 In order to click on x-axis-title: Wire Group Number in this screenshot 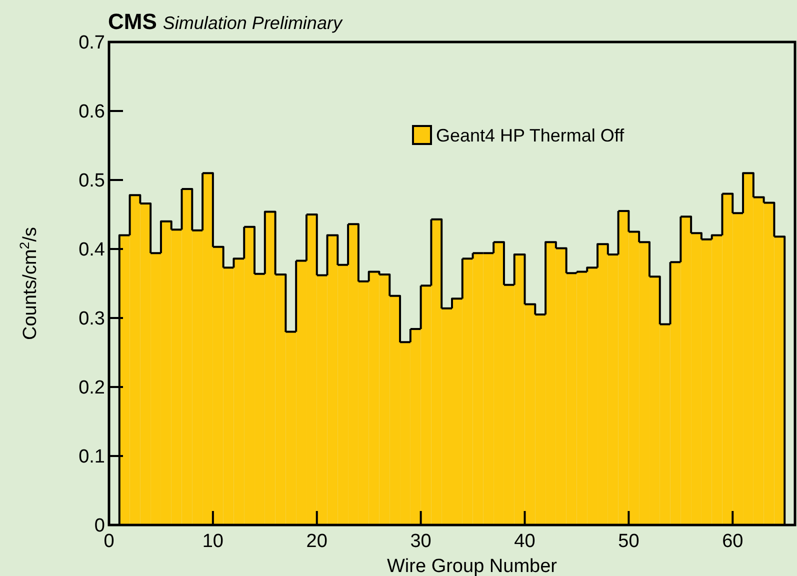, I will do `click(472, 566)`.